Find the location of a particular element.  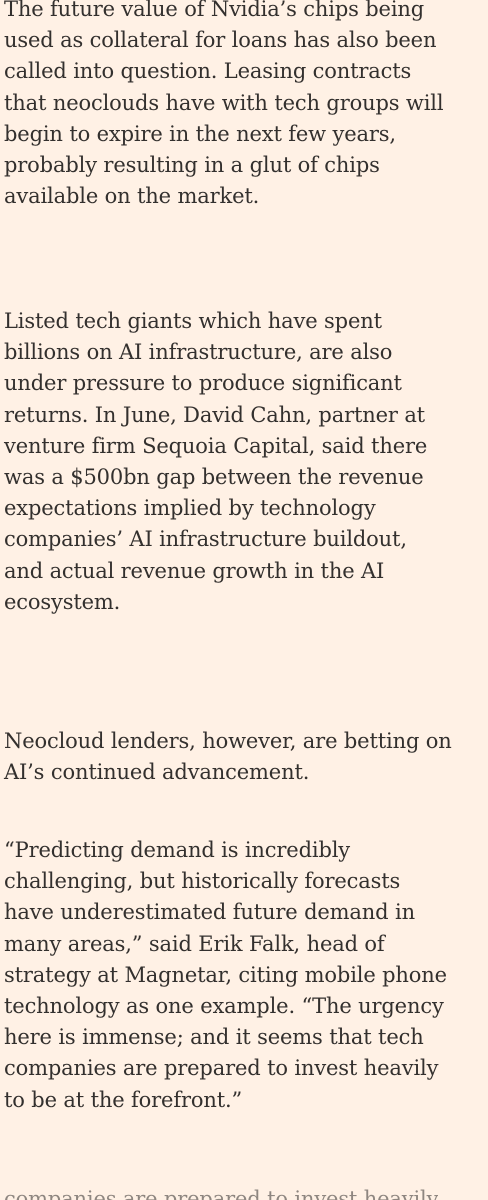

text-line: Listed tech giants which have spent is located at coordinates (193, 321).